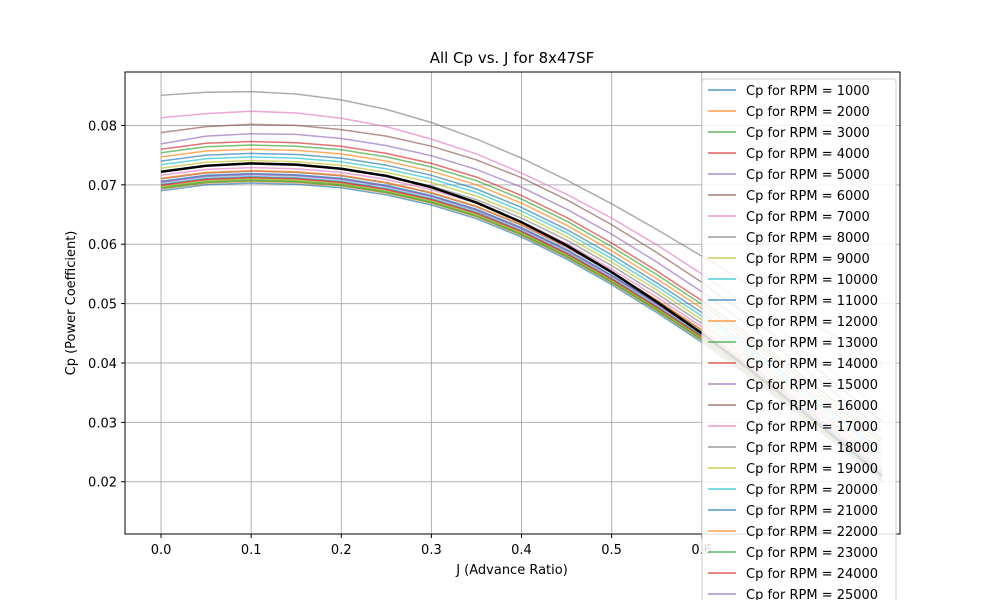  Describe the element at coordinates (808, 91) in the screenshot. I see `legend-label: Cp for RPM = 1000` at that location.